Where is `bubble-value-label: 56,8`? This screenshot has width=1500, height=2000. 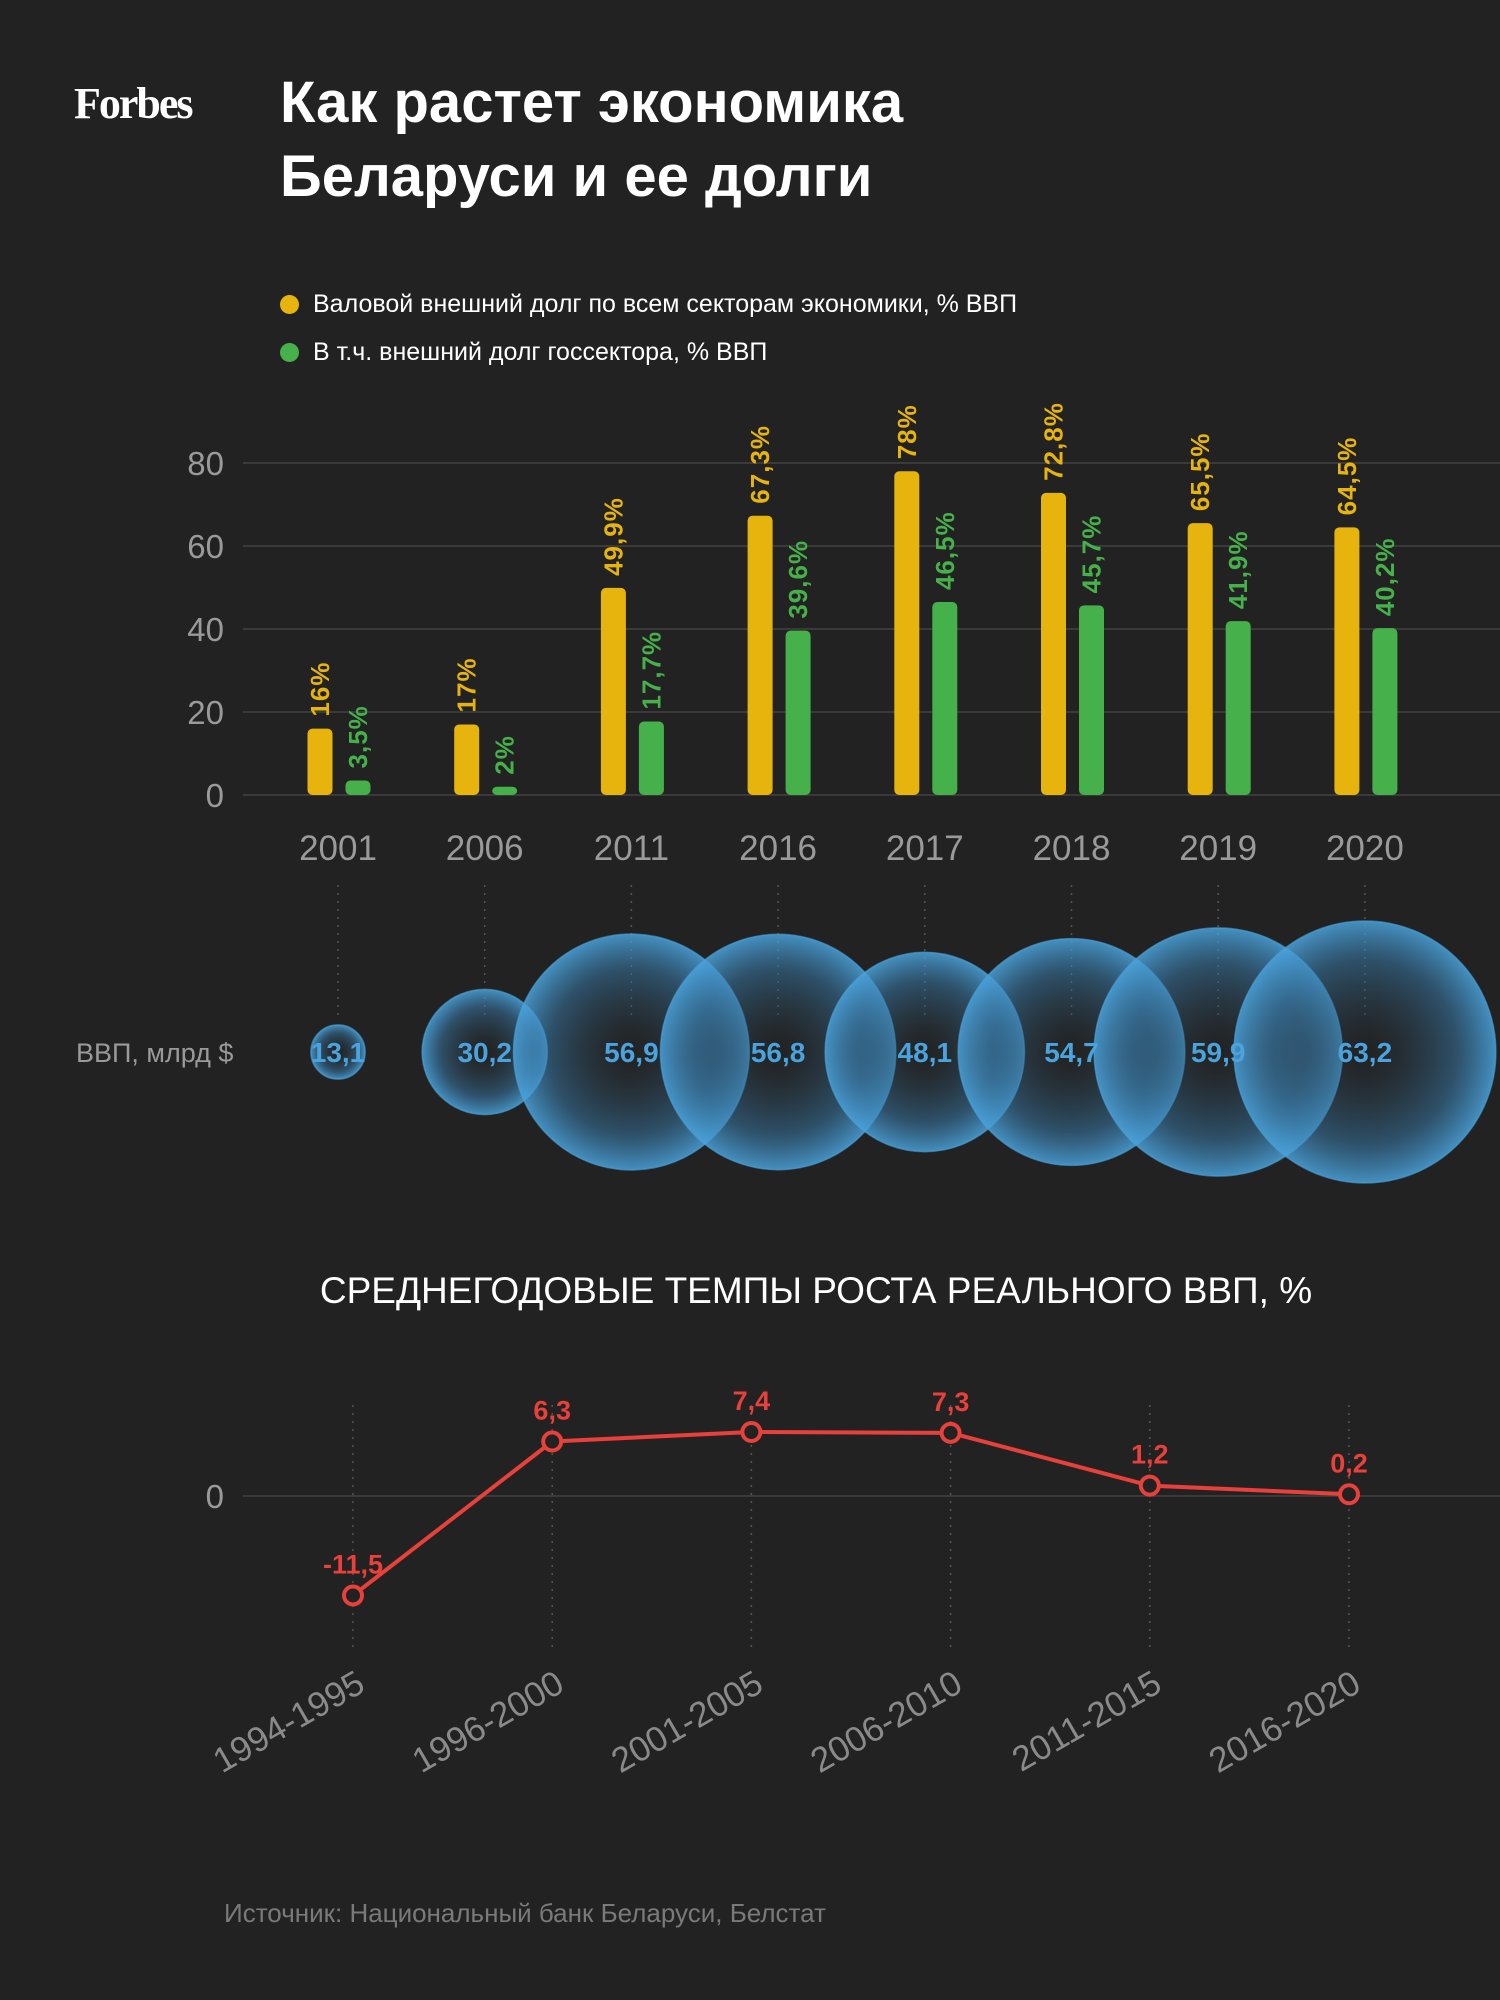
bubble-value-label: 56,8 is located at coordinates (778, 1052).